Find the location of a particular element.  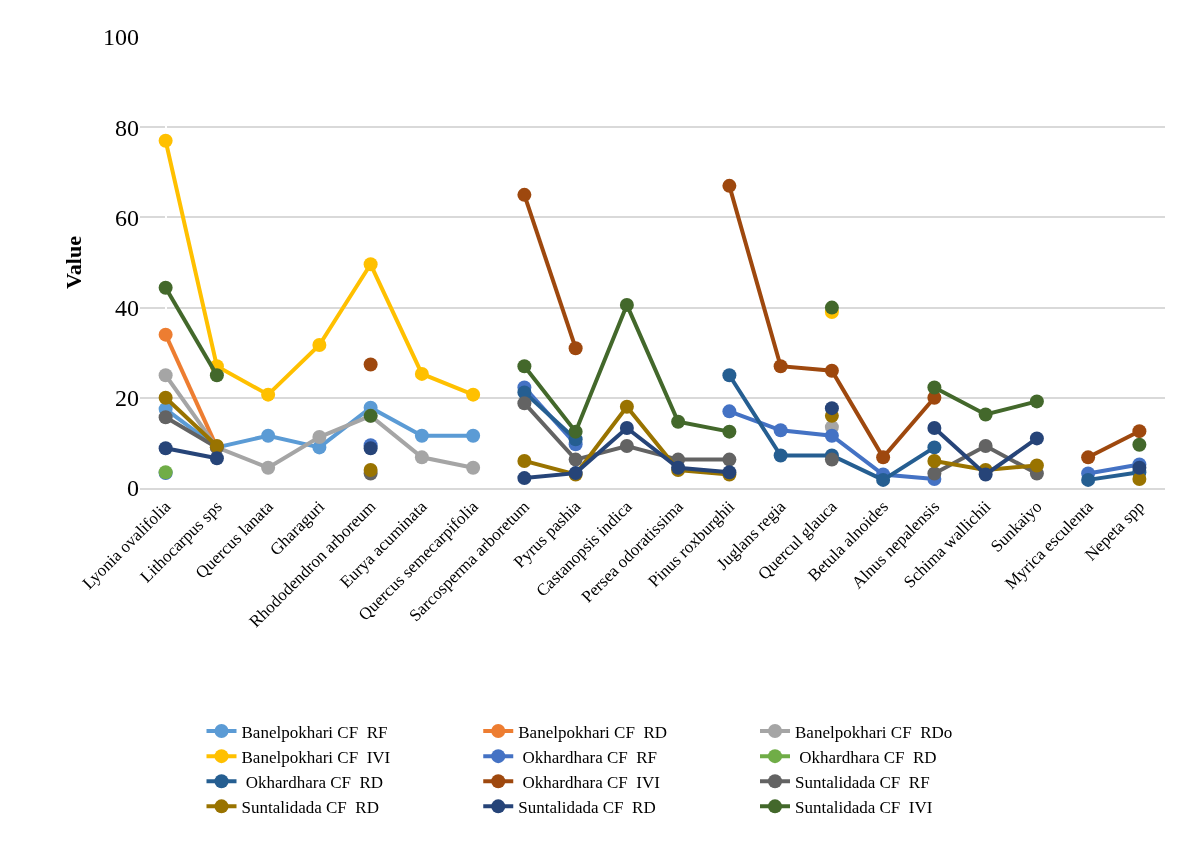

y-axis-title: Value is located at coordinates (73, 262).